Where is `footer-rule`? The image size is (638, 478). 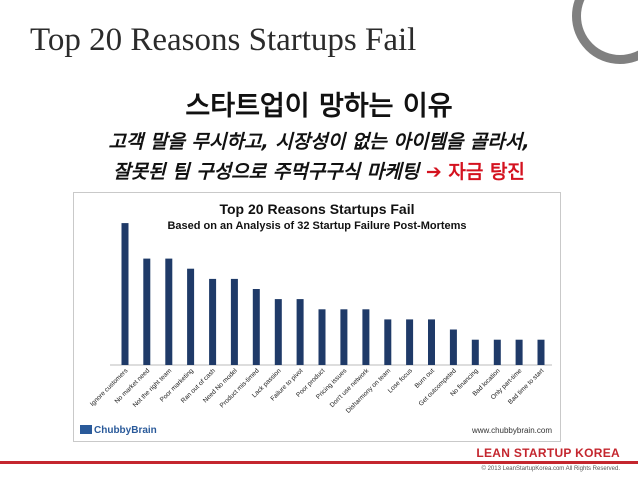
footer-rule is located at coordinates (319, 462).